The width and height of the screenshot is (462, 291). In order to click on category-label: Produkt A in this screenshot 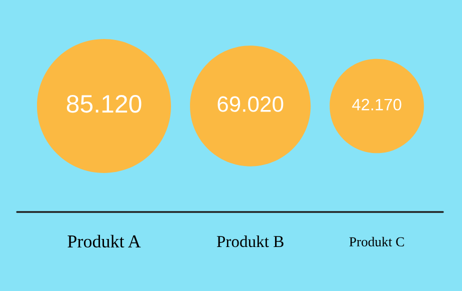, I will do `click(104, 241)`.